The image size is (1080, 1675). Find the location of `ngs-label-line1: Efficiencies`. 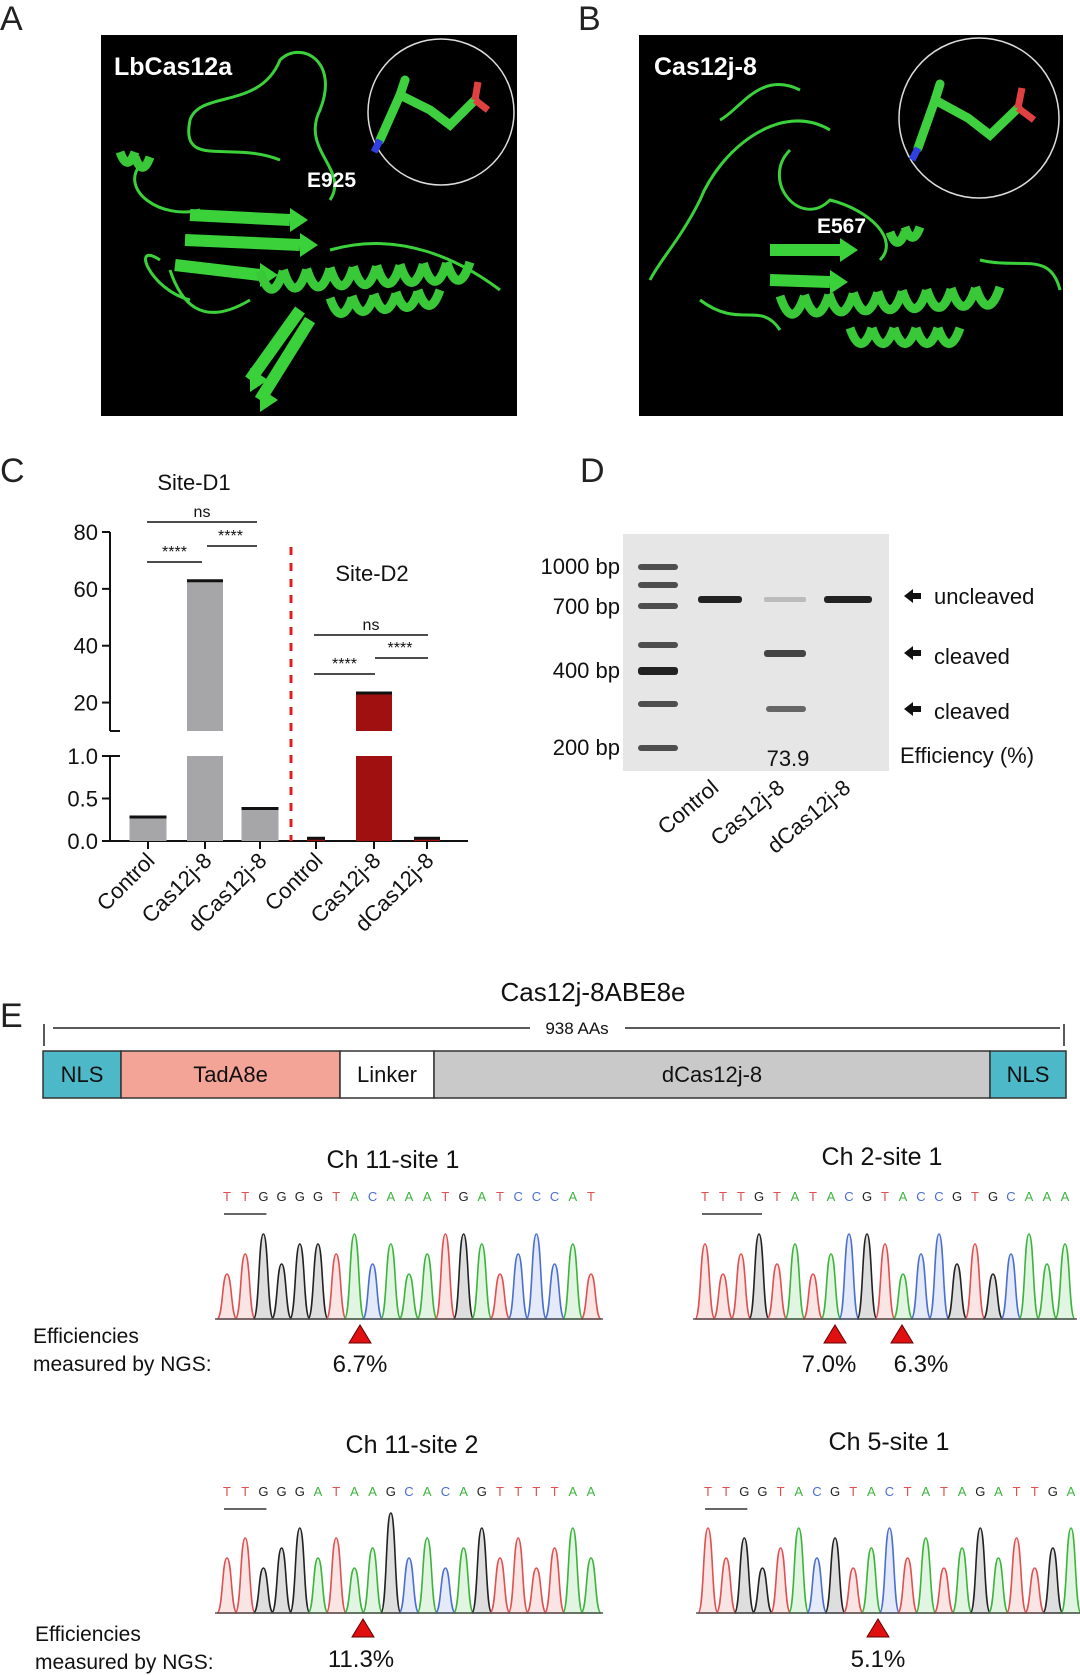

ngs-label-line1: Efficiencies is located at coordinates (86, 1336).